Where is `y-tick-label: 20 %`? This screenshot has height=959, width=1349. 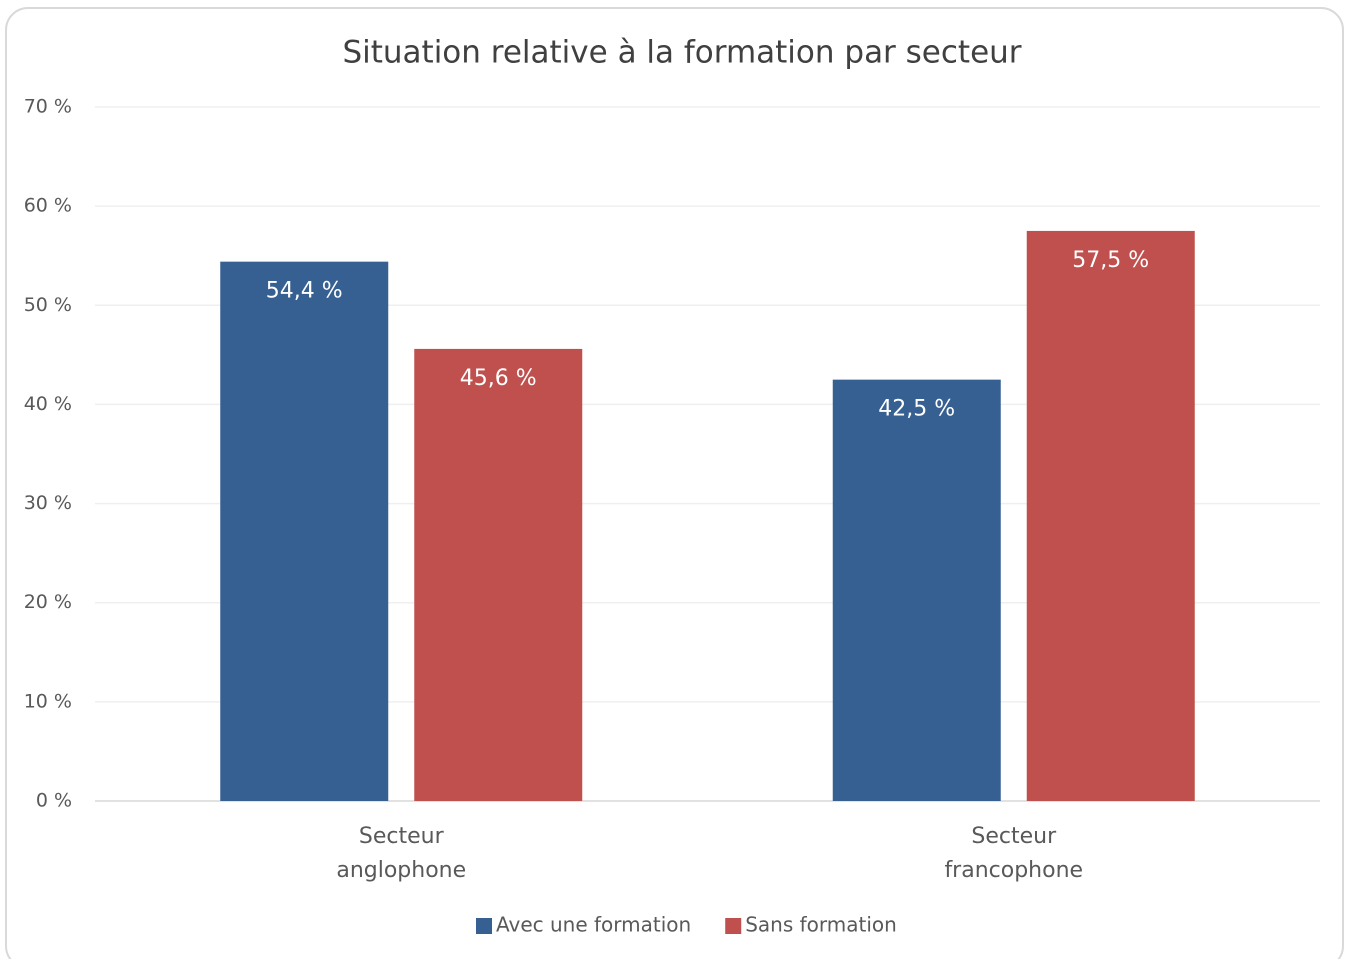 y-tick-label: 20 % is located at coordinates (48, 602).